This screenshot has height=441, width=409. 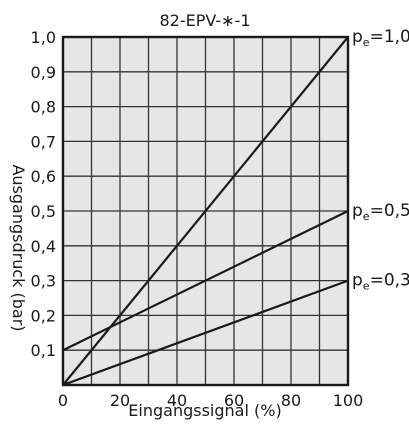 I want to click on y-axis-label: Ausgangsdruck (bar), so click(x=18, y=247).